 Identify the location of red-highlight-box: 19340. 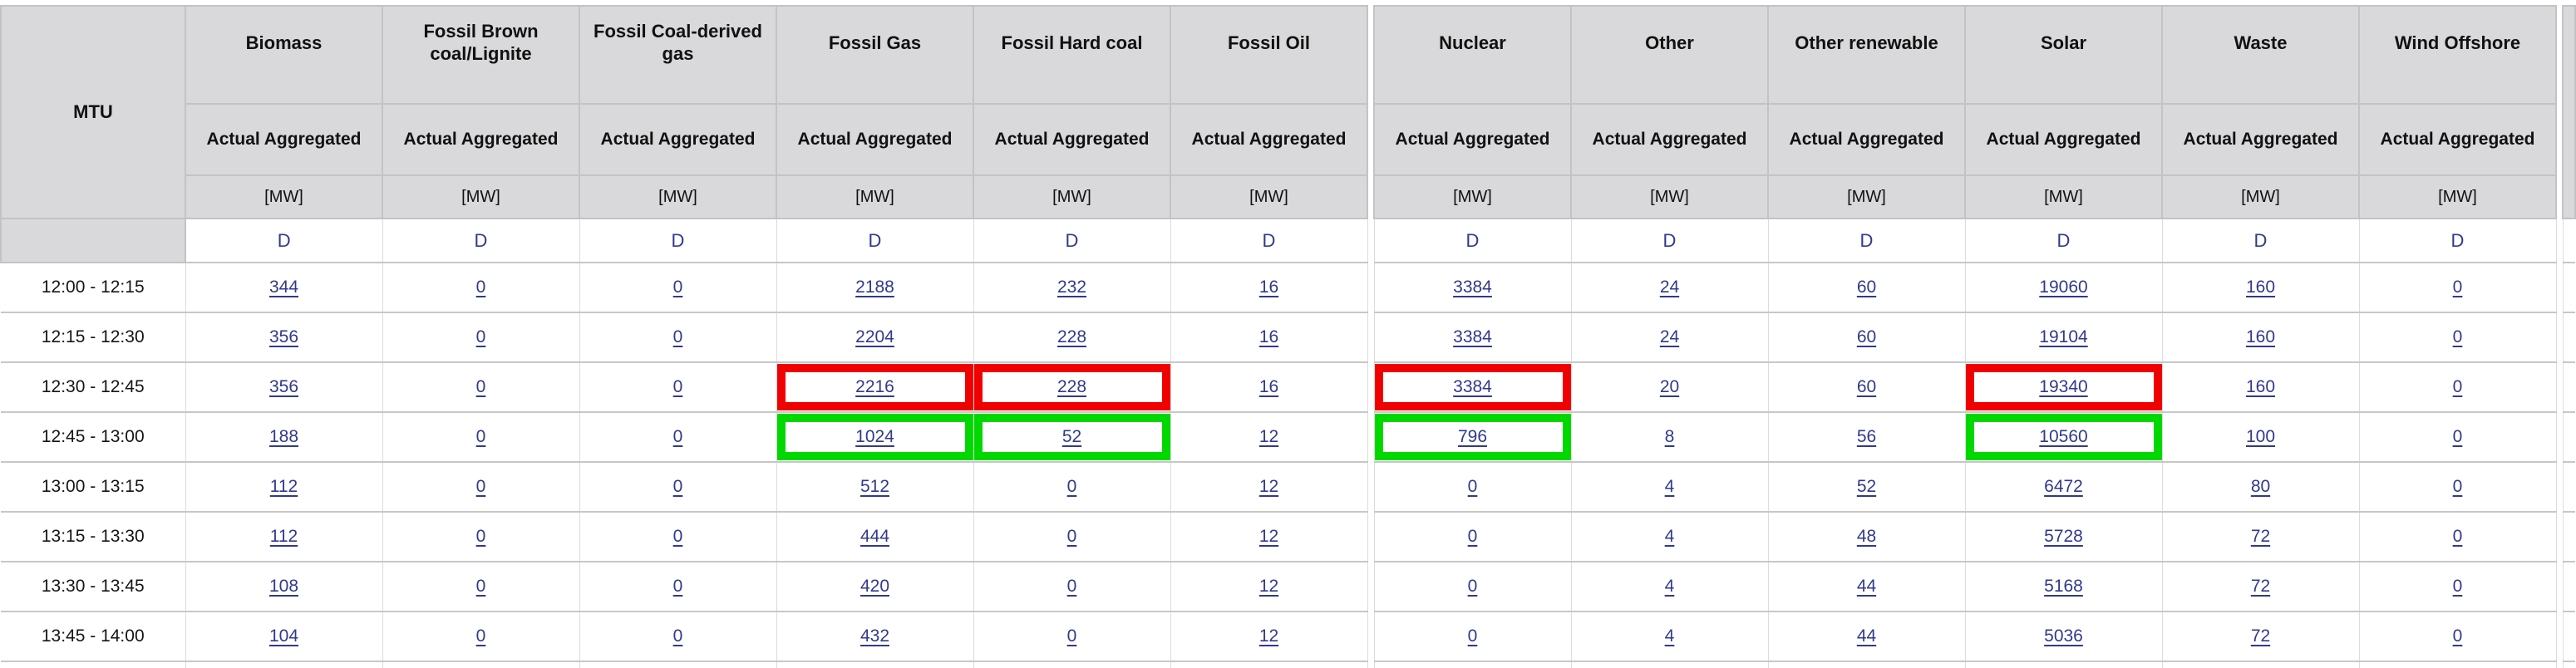
(2063, 387).